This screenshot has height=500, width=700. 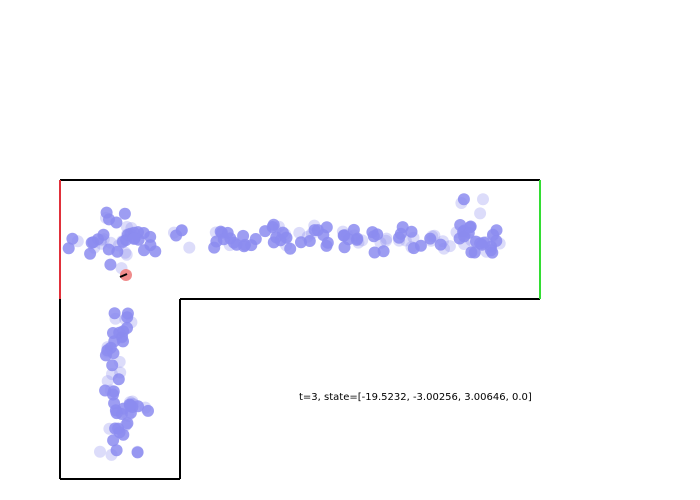 I want to click on agent-heading-indicator, so click(x=123, y=275).